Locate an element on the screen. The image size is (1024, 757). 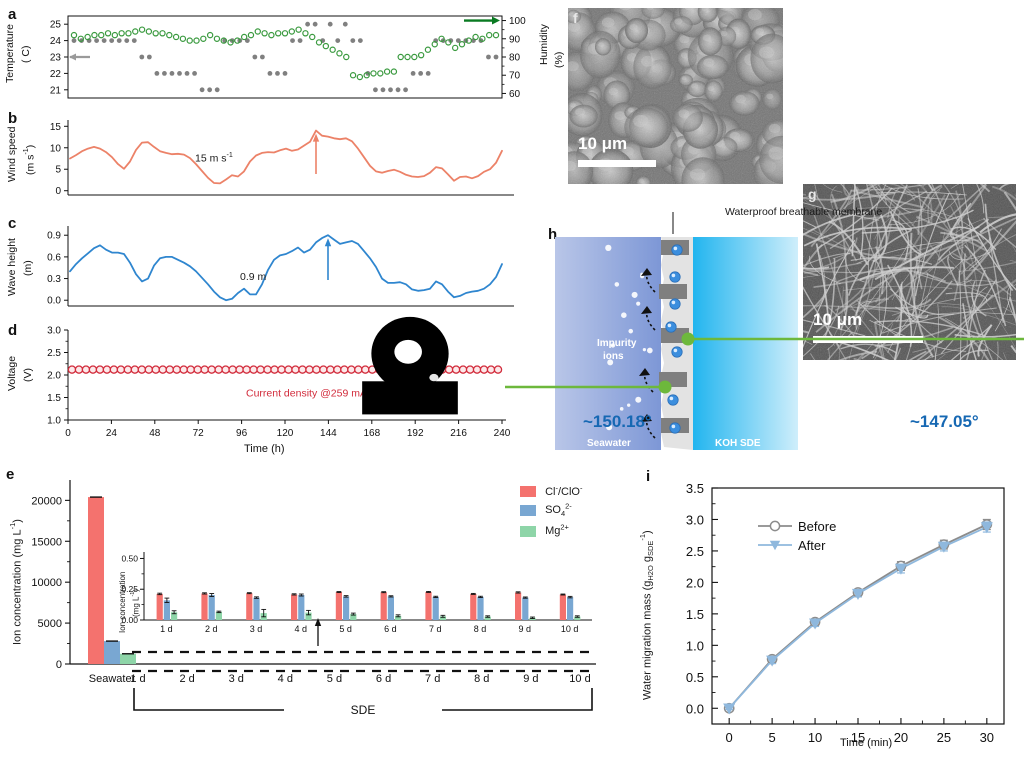
panel-g-sem-image: g 10 μm is located at coordinates (909, 272).